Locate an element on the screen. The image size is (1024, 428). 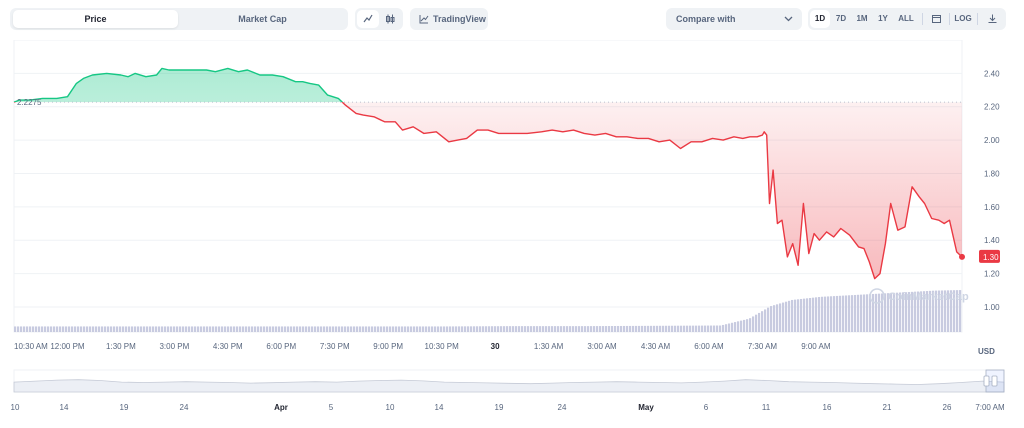
range-all: ALL is located at coordinates (906, 18).